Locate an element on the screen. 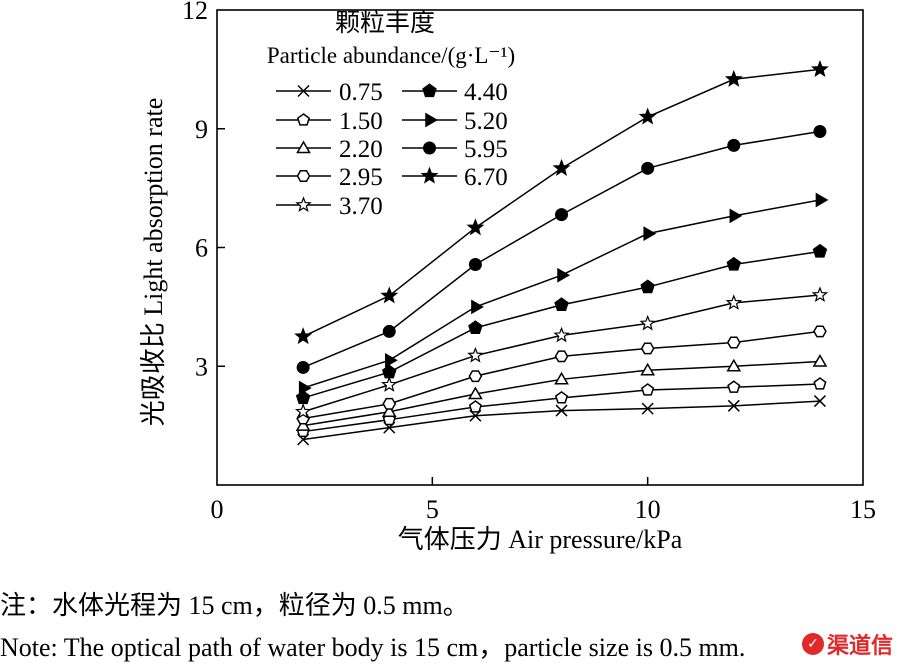 The height and width of the screenshot is (665, 903). data-point-0.75-14 is located at coordinates (819, 401).